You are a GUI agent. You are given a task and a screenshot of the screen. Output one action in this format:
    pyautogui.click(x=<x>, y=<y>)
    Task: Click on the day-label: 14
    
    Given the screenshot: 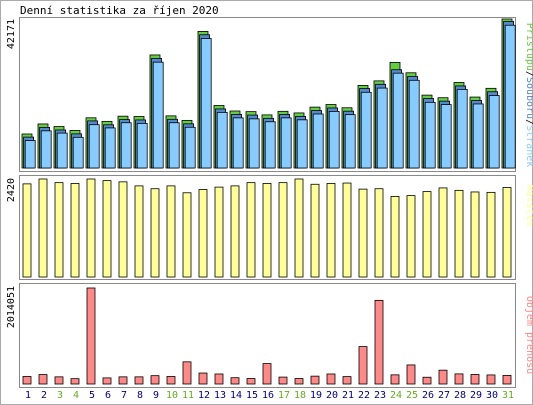 What is the action you would take?
    pyautogui.click(x=236, y=395)
    